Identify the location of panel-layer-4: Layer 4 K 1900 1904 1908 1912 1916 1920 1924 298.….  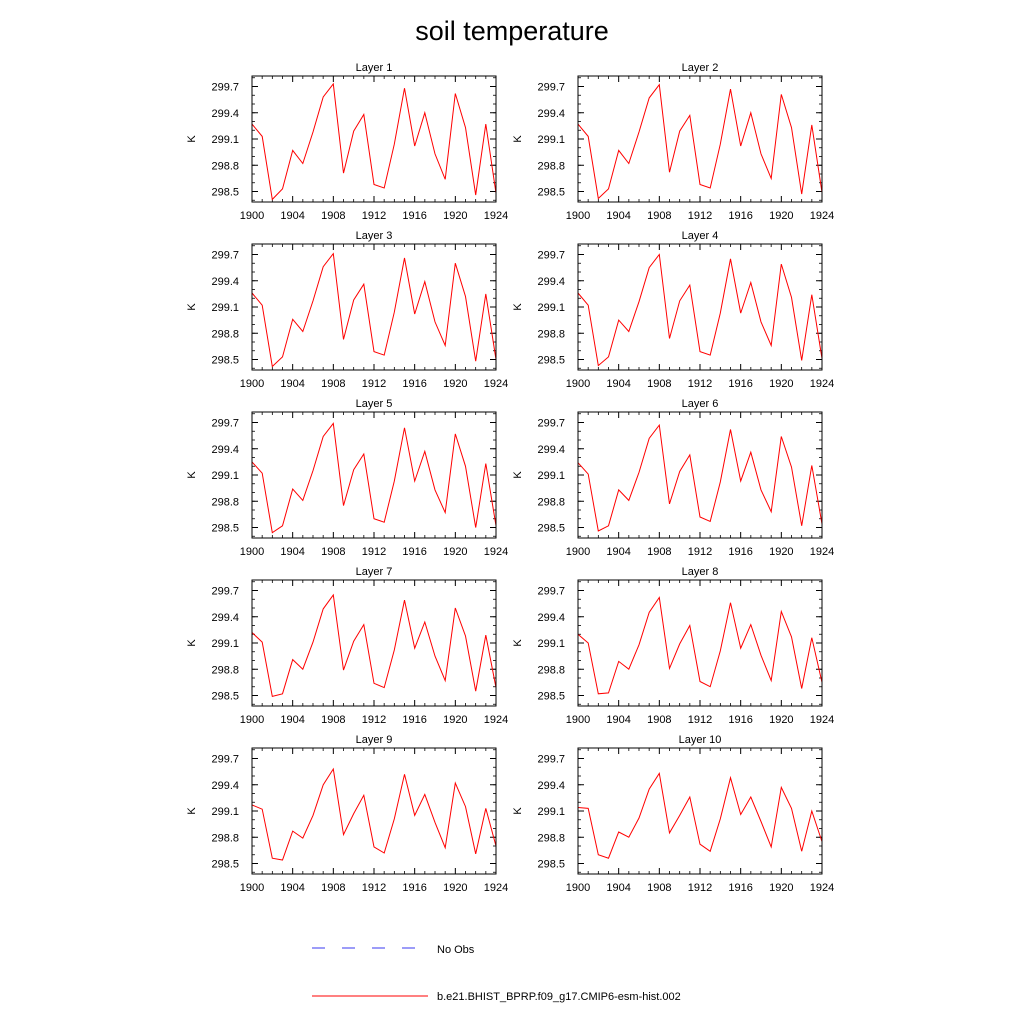
(673, 310).